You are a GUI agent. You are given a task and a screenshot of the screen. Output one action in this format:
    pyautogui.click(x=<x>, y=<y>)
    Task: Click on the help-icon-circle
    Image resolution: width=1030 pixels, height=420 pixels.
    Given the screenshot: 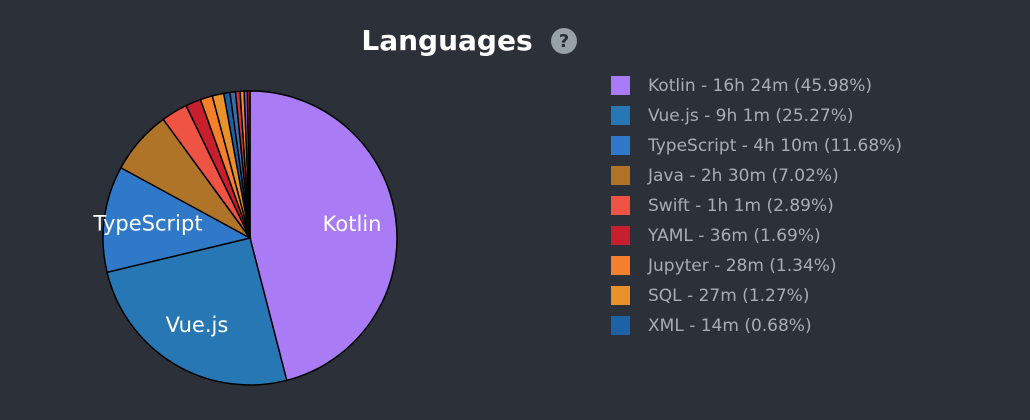 What is the action you would take?
    pyautogui.click(x=564, y=41)
    